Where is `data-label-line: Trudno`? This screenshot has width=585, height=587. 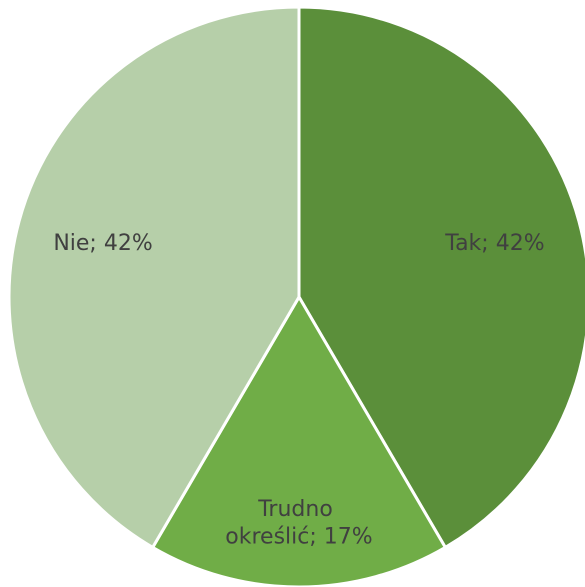
data-label-line: Trudno is located at coordinates (298, 509).